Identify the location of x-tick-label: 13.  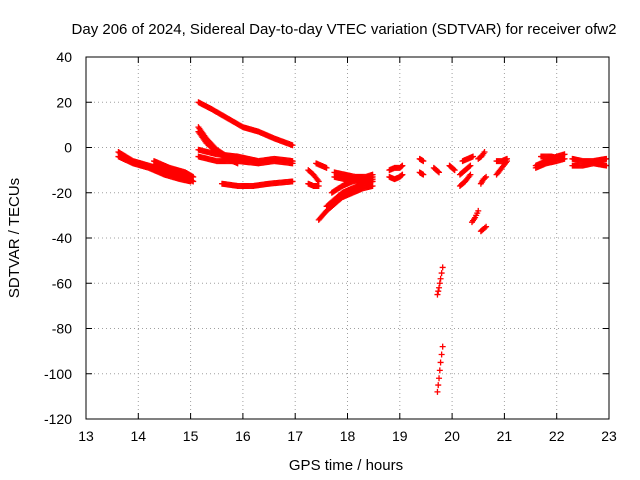
(86, 436).